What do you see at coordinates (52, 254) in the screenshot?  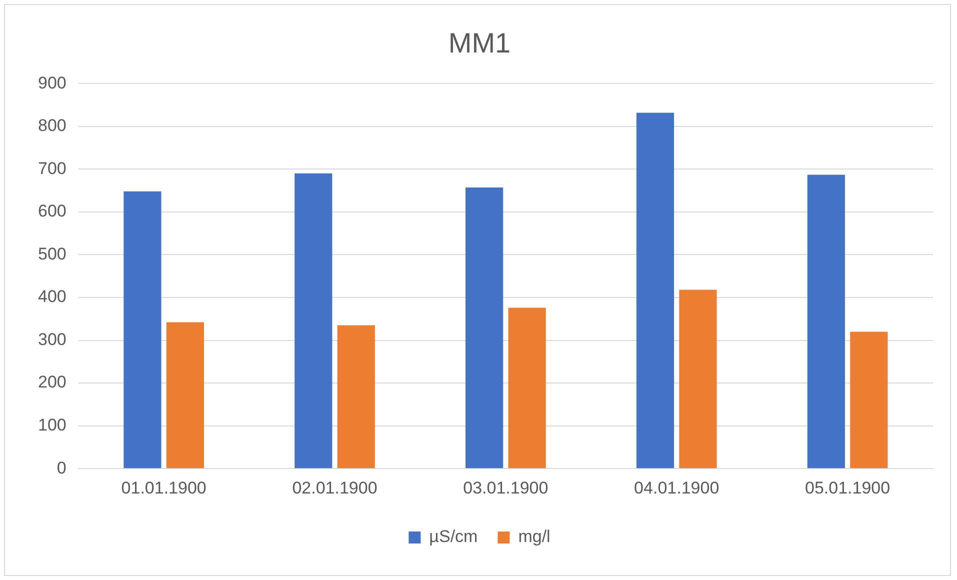 I see `y-tick-label: 500` at bounding box center [52, 254].